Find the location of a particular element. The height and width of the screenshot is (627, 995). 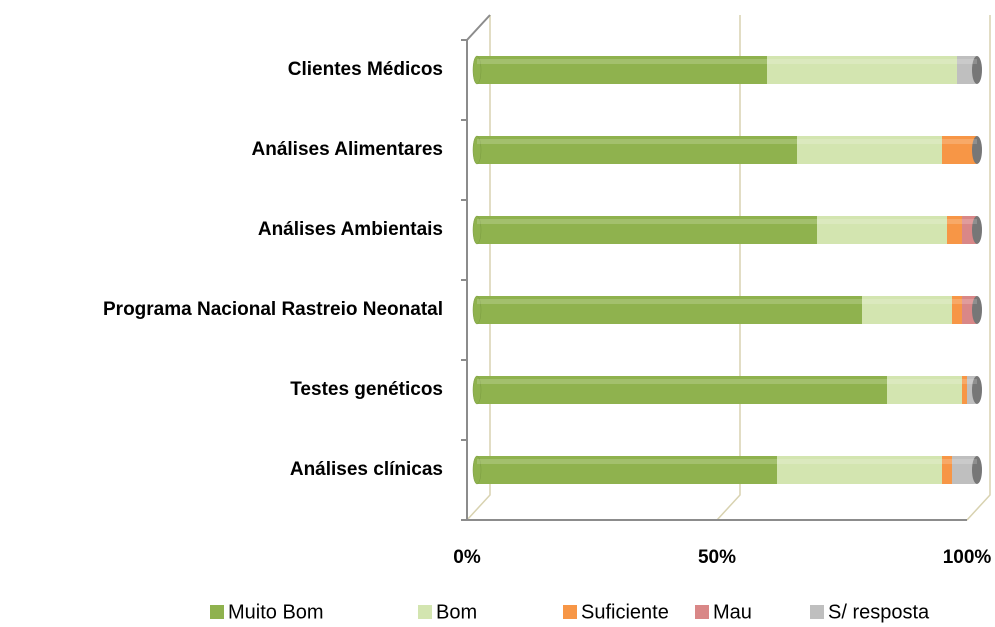

legend-label: Mau is located at coordinates (732, 612).